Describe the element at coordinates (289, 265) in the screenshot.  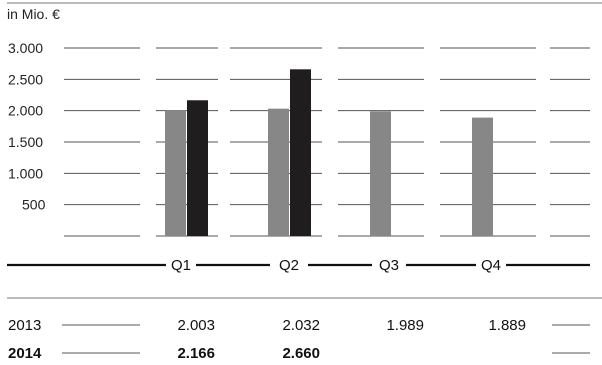
I see `category-label-Q2: Q2` at that location.